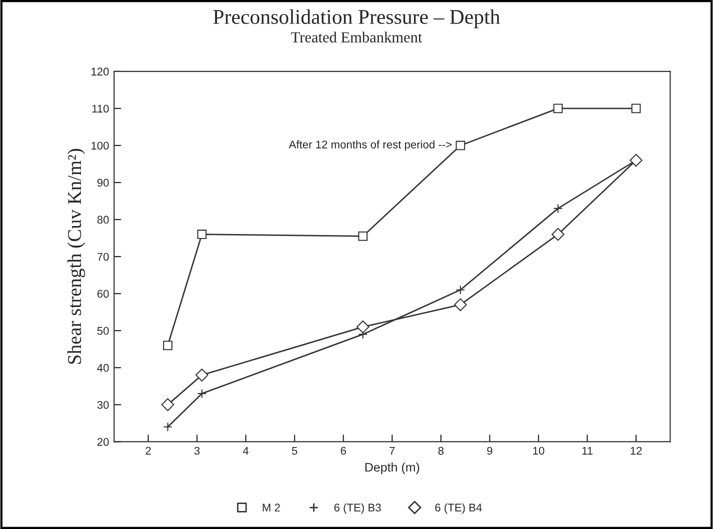 Image resolution: width=713 pixels, height=529 pixels. Describe the element at coordinates (103, 182) in the screenshot. I see `y-tick-label: 90` at that location.